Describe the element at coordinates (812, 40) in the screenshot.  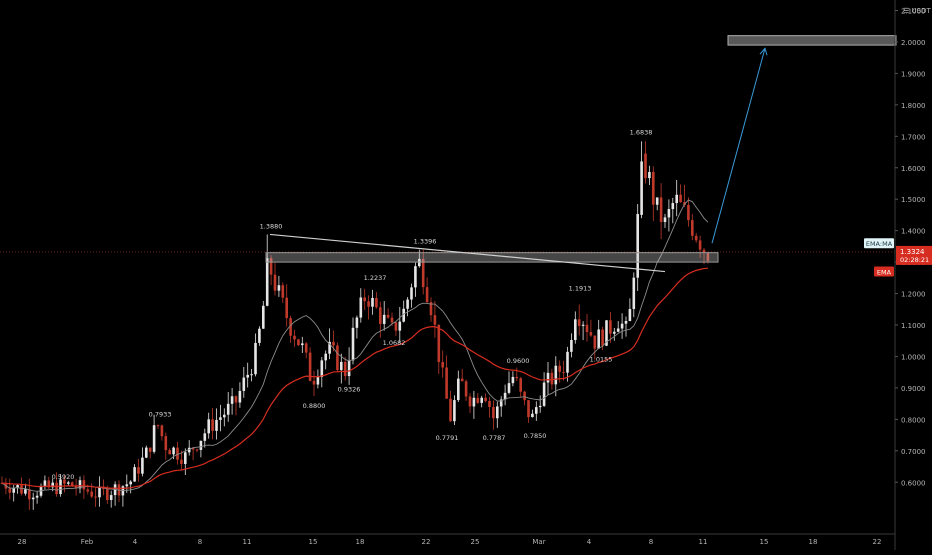
I see `target-zone` at that location.